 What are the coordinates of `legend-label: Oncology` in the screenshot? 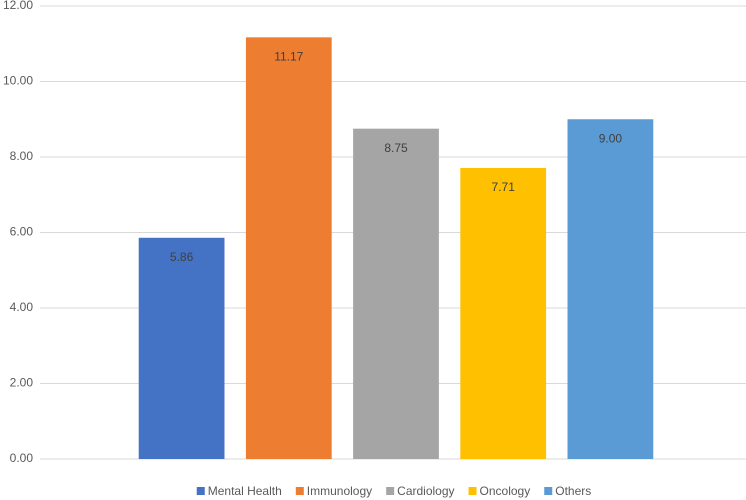 It's located at (505, 491).